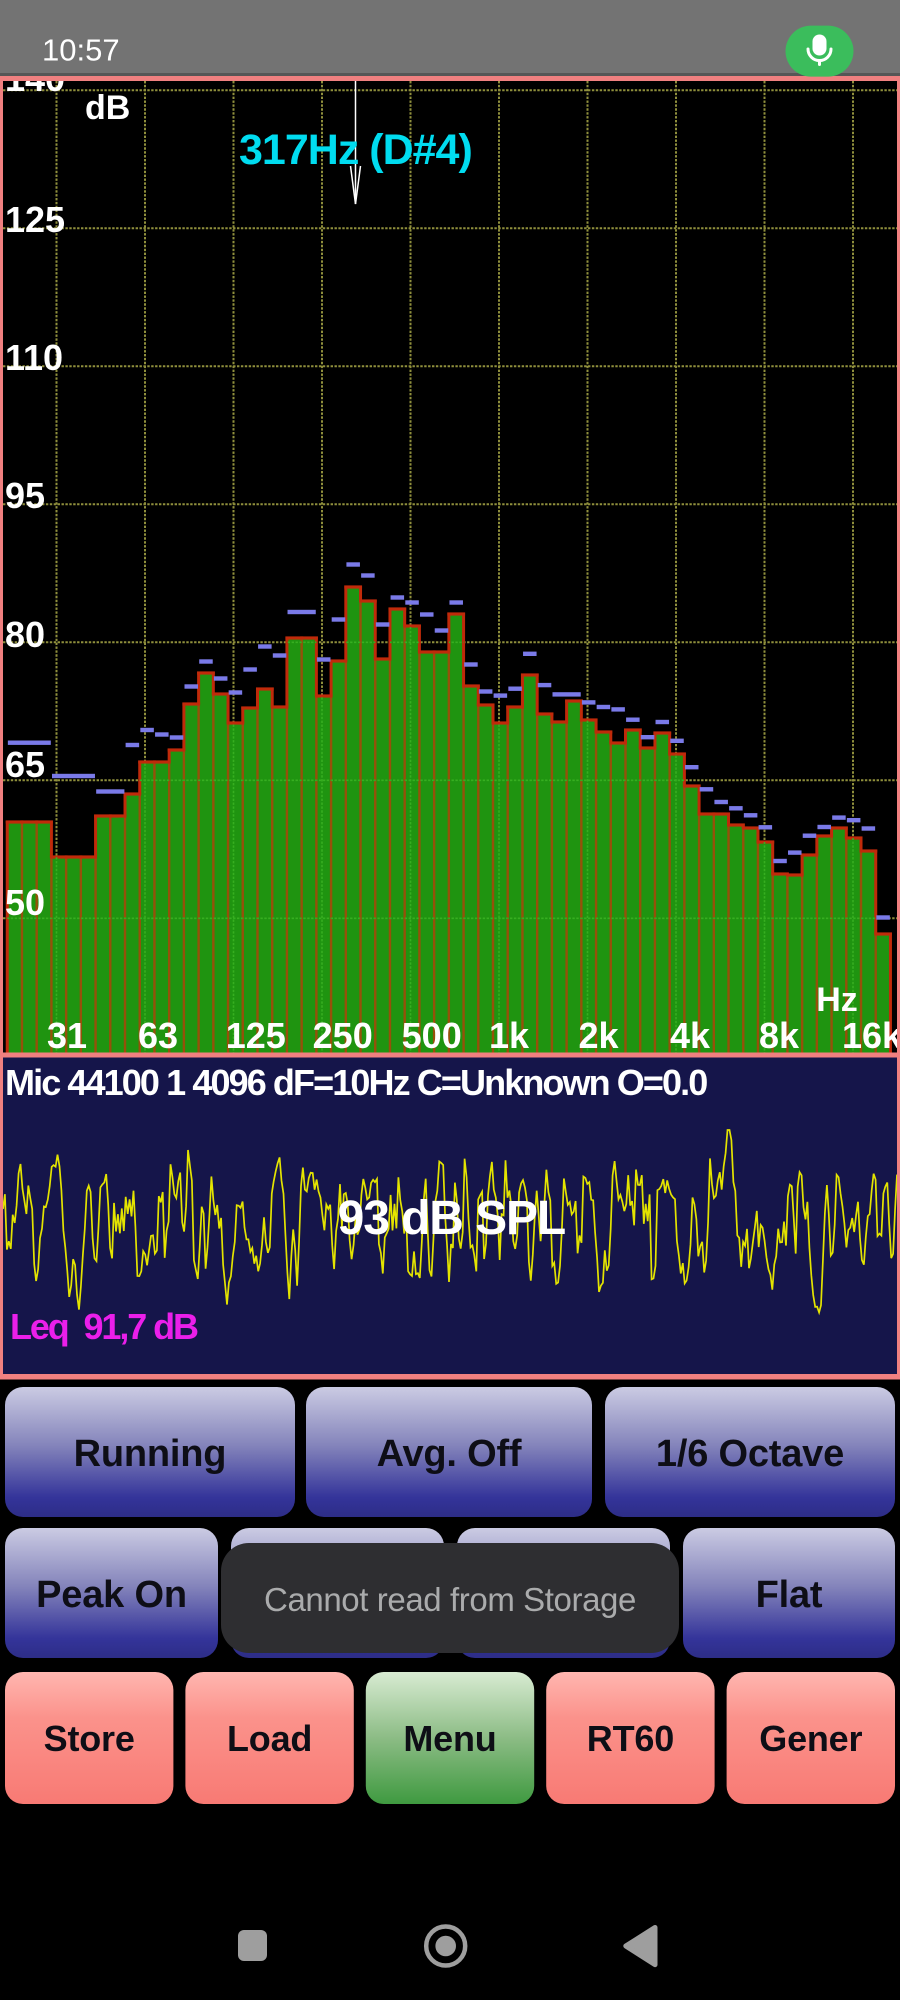 Image resolution: width=900 pixels, height=2000 pixels. What do you see at coordinates (355, 150) in the screenshot?
I see `svg-text: 317Hz (D#4)` at bounding box center [355, 150].